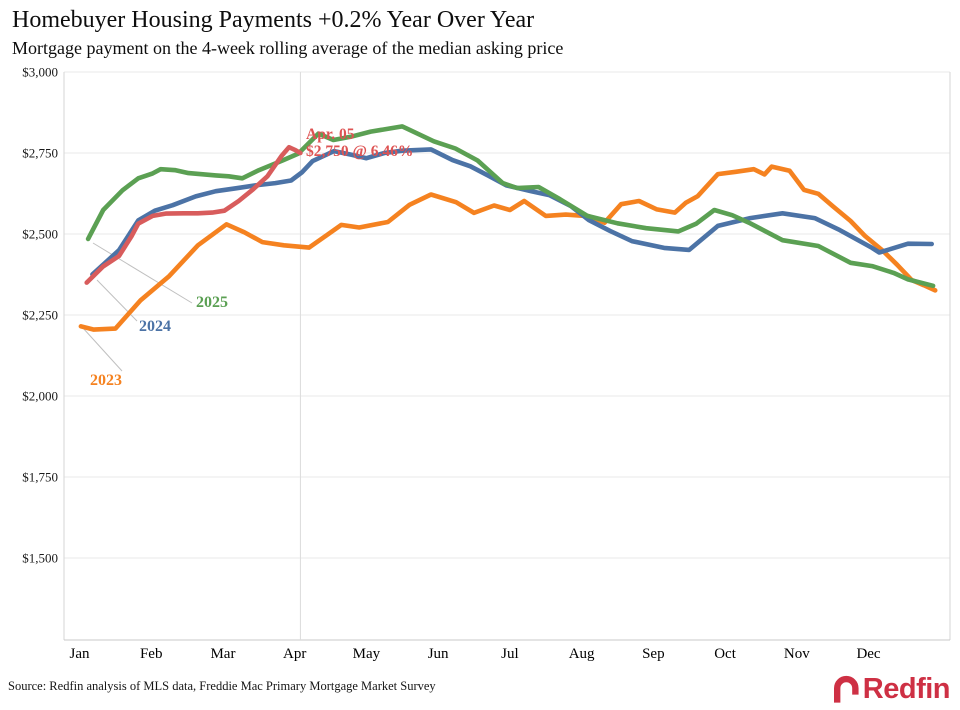 This screenshot has width=960, height=710. Describe the element at coordinates (797, 654) in the screenshot. I see `x-tick-label-nov: Nov` at that location.